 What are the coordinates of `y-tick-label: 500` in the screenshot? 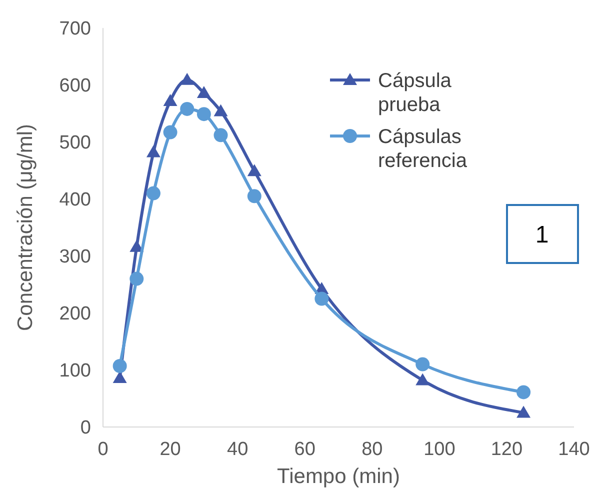 It's located at (75, 143).